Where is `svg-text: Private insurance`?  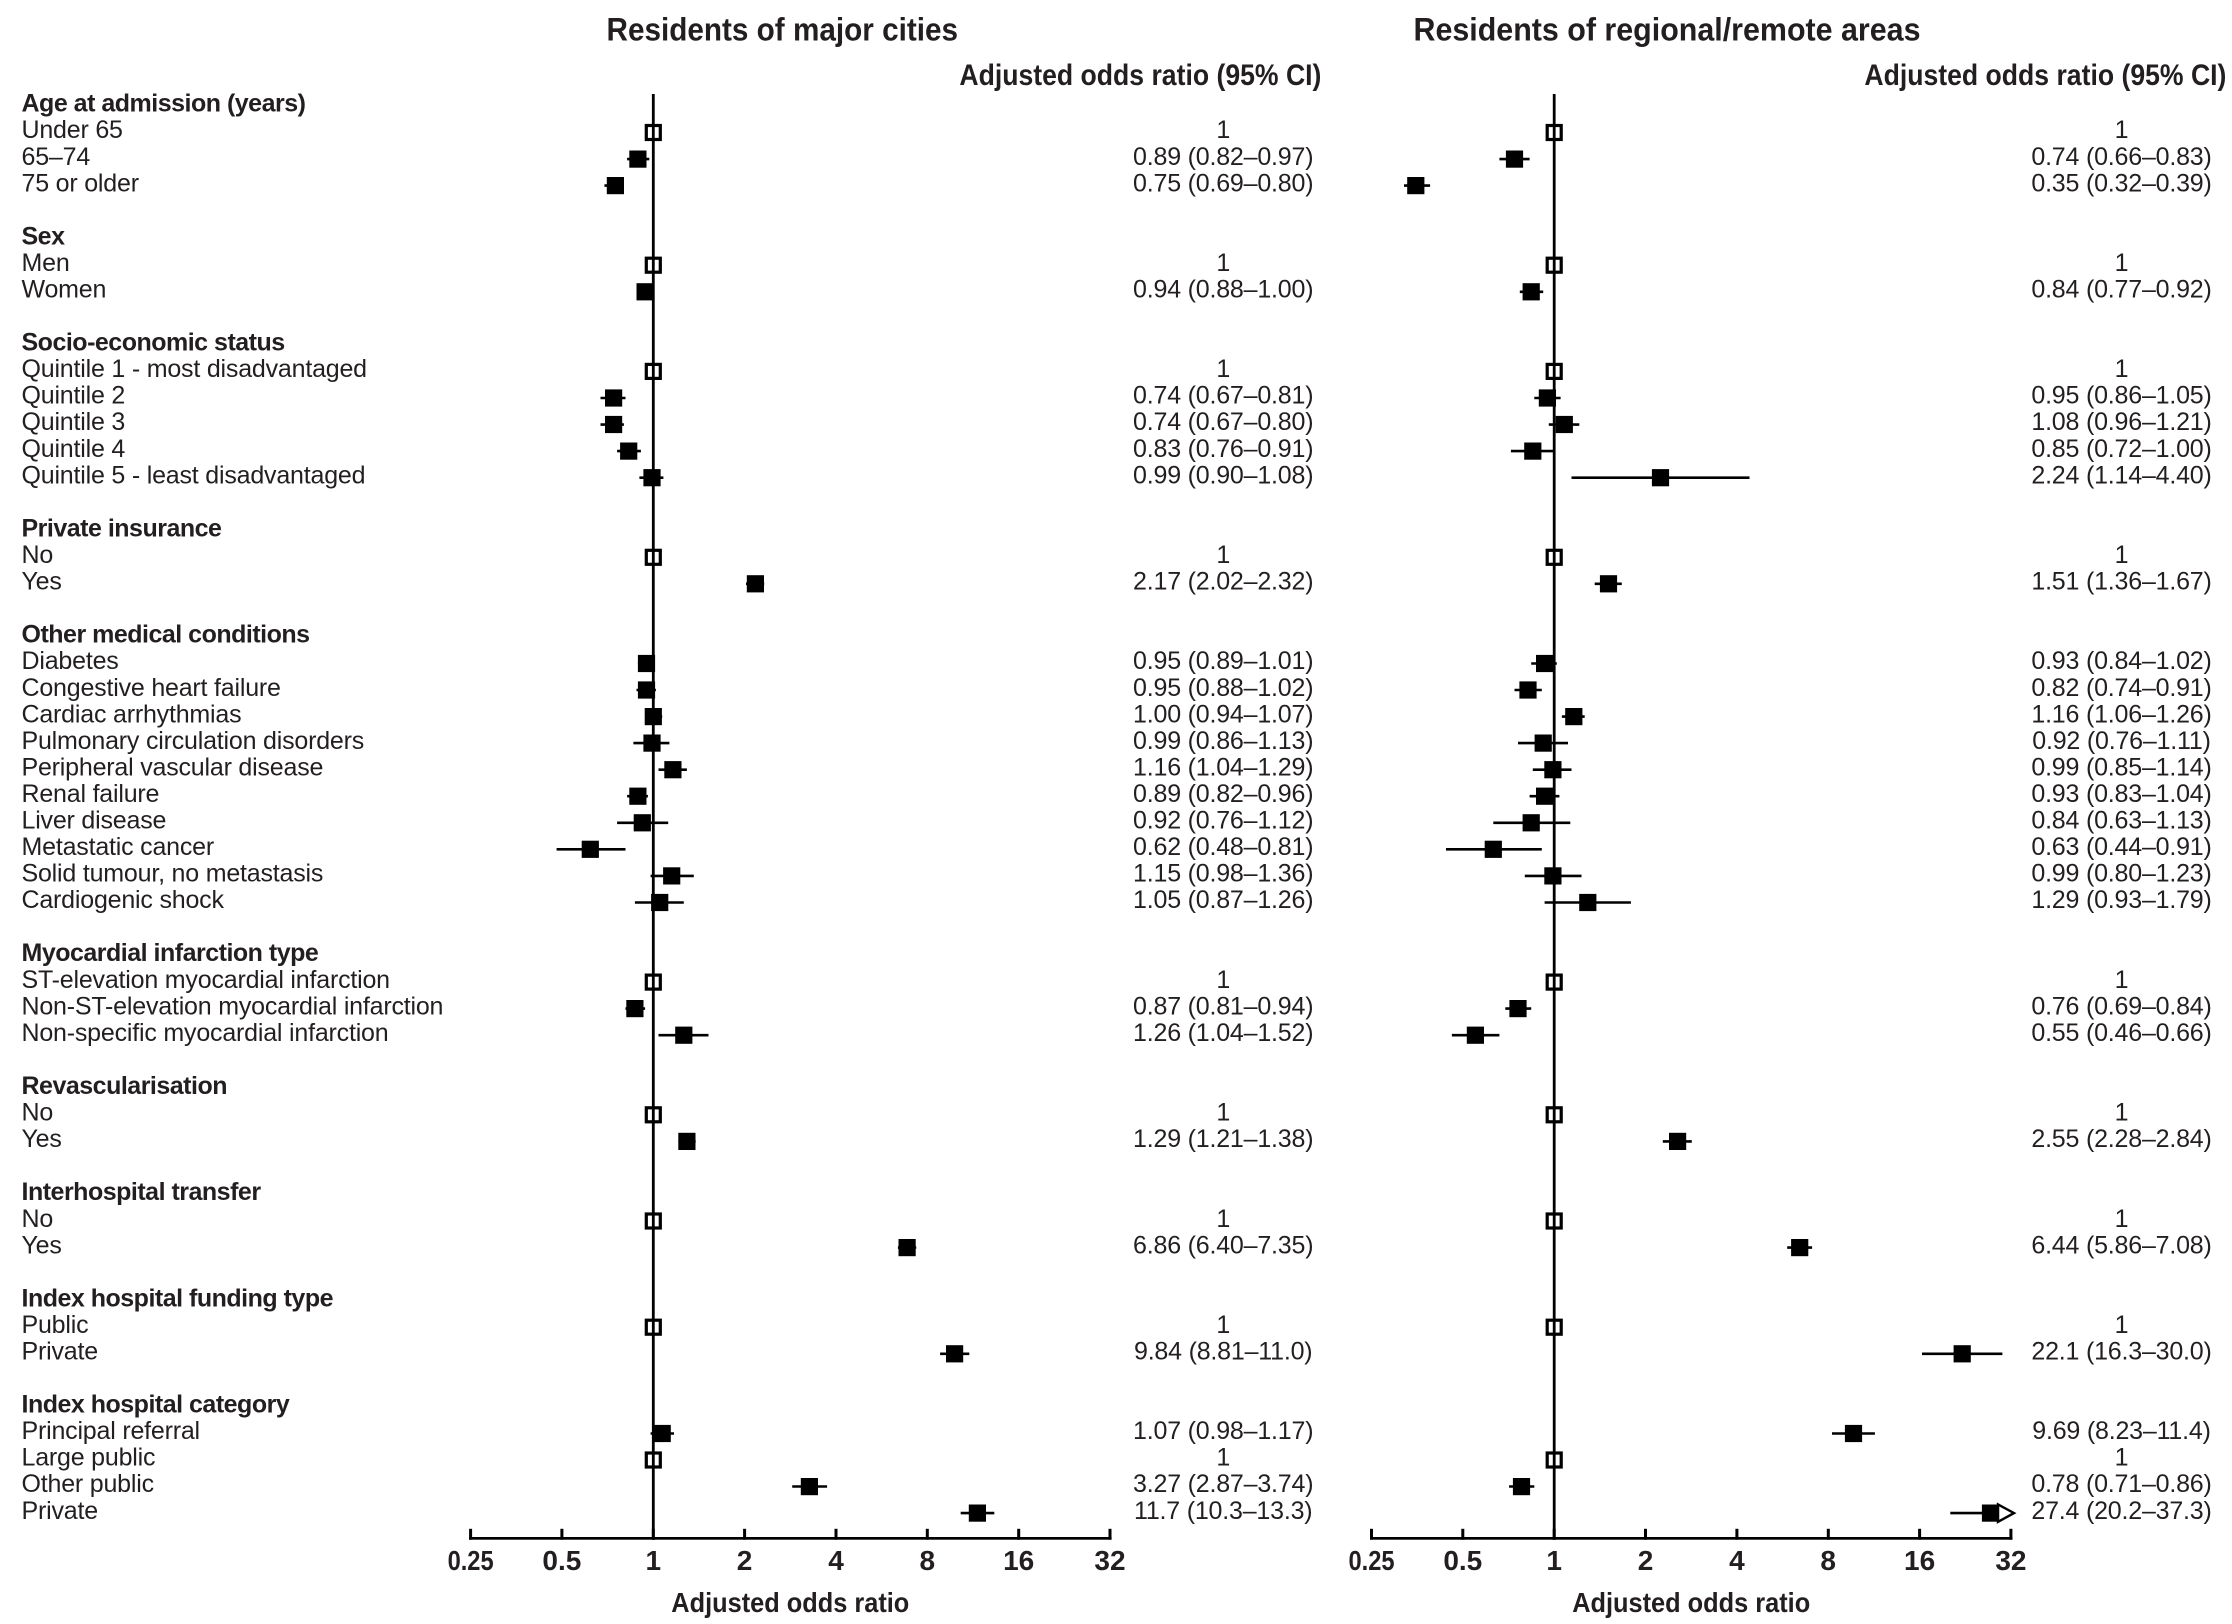
svg-text: Private insurance is located at coordinates (122, 529).